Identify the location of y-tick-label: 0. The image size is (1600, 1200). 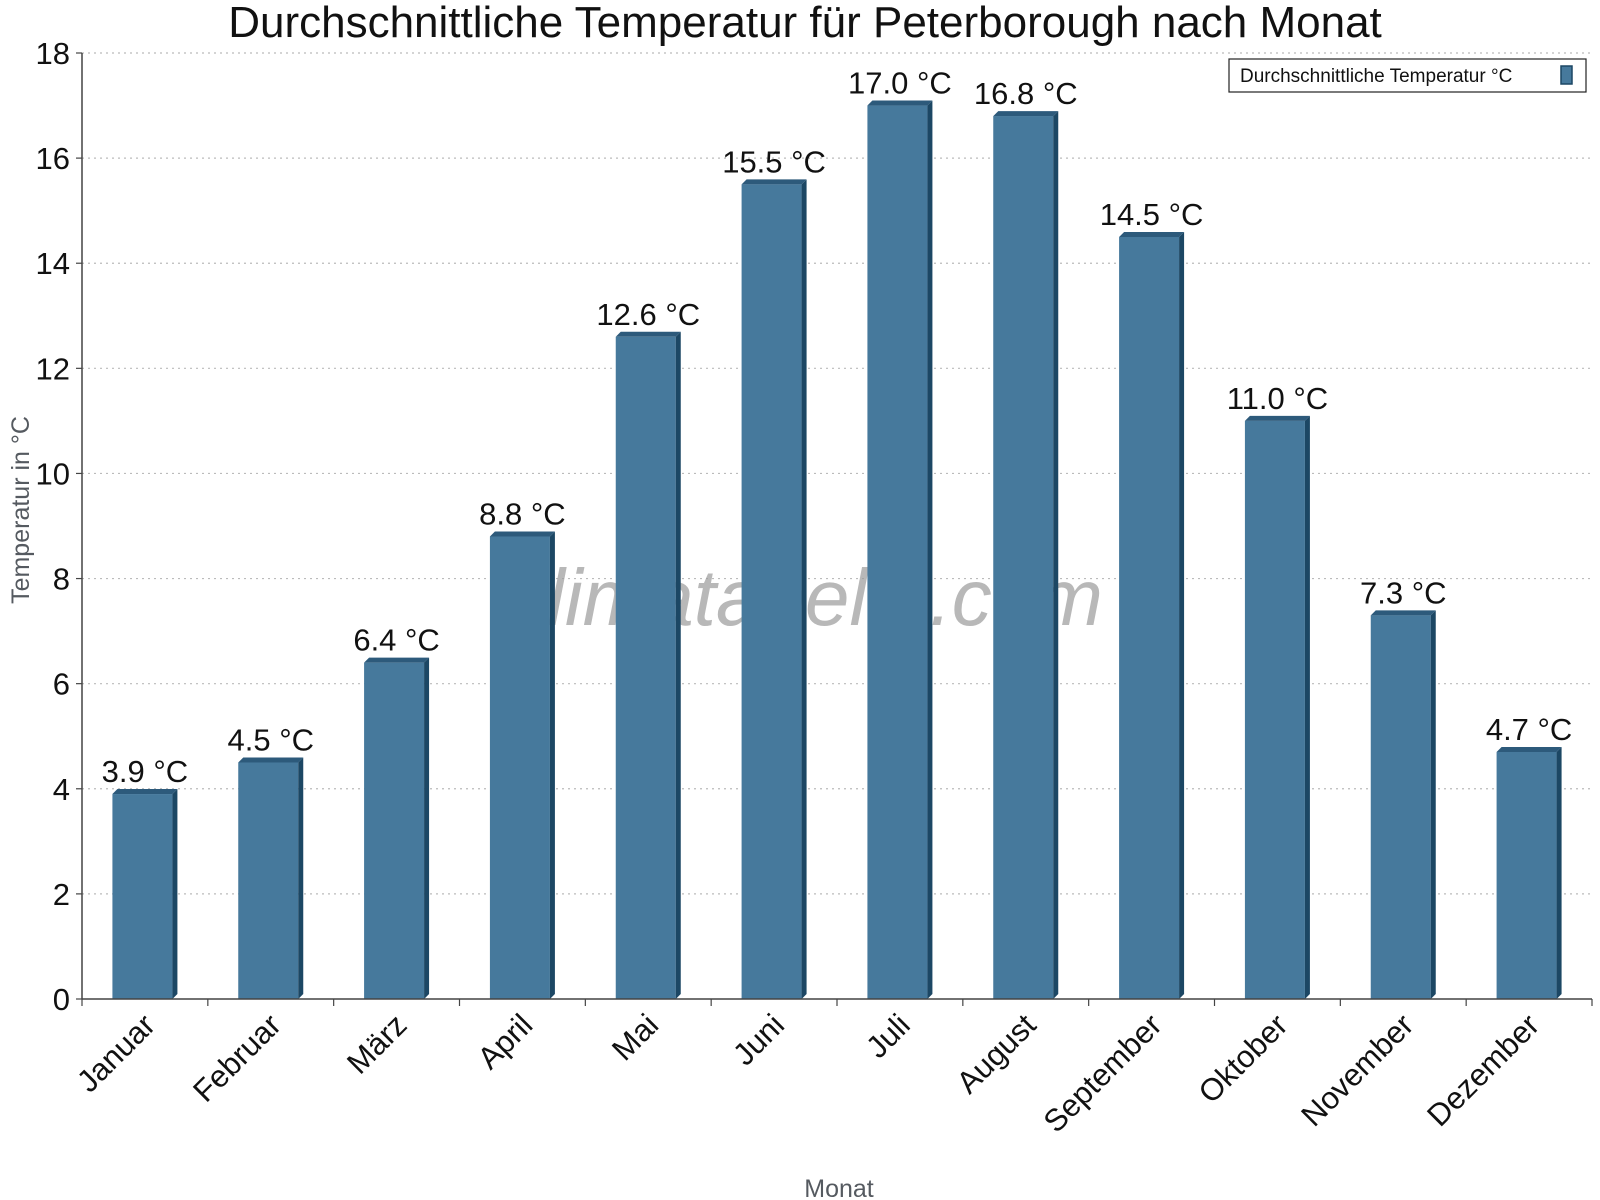
(61, 999).